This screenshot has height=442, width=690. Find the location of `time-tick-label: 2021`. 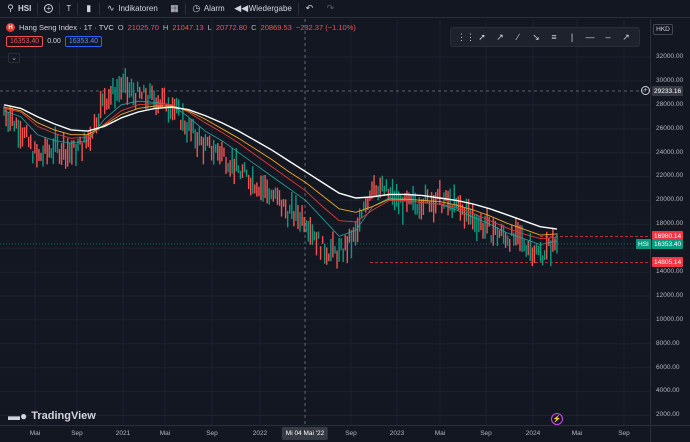

time-tick-label: 2021 is located at coordinates (123, 433).